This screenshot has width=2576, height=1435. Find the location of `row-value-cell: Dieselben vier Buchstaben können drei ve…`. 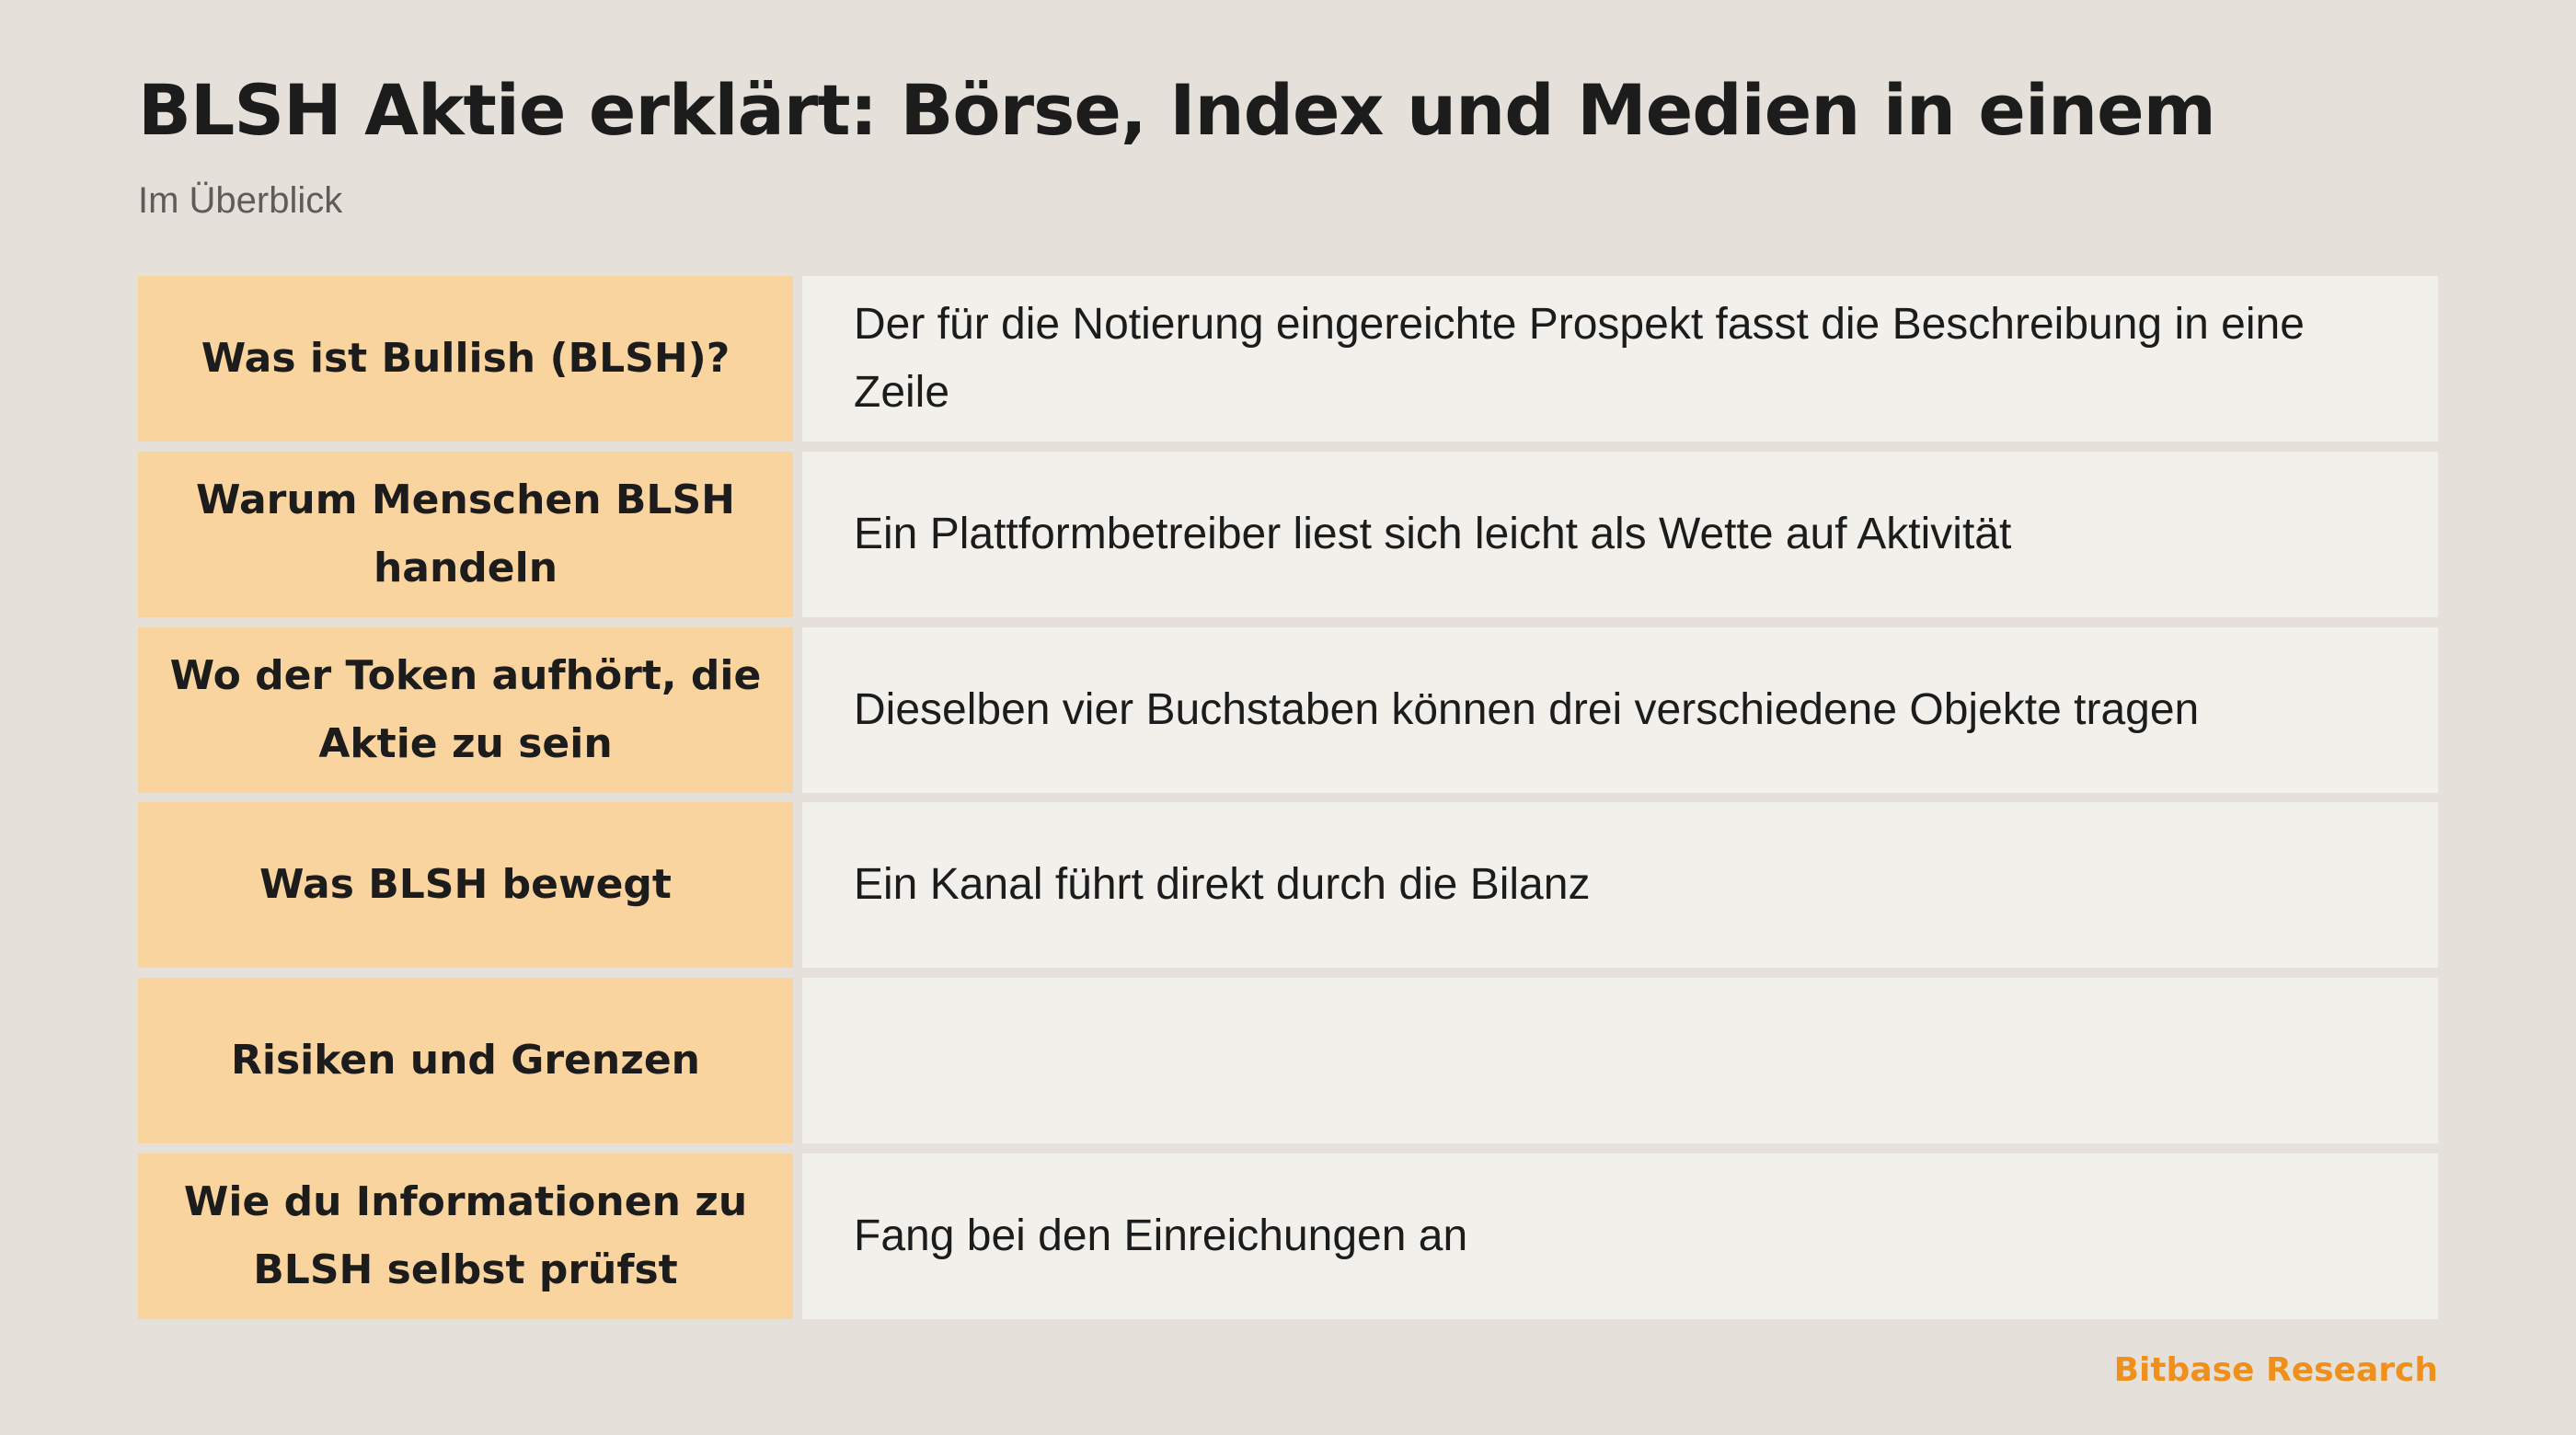

row-value-cell: Dieselben vier Buchstaben können drei ve… is located at coordinates (1620, 709).